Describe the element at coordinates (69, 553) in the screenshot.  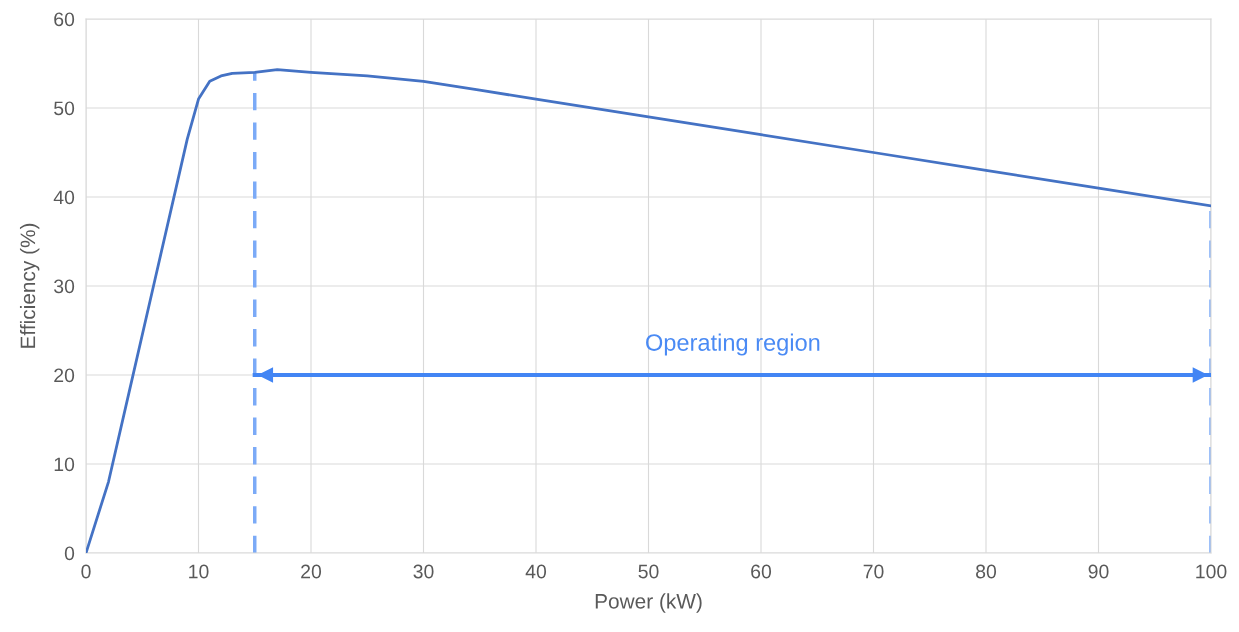
I see `y-tick-label: 0` at that location.